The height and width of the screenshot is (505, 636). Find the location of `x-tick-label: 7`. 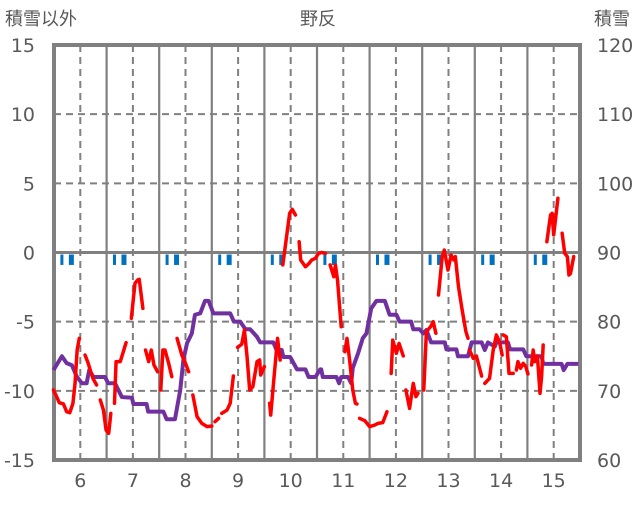

x-tick-label: 7 is located at coordinates (133, 481).